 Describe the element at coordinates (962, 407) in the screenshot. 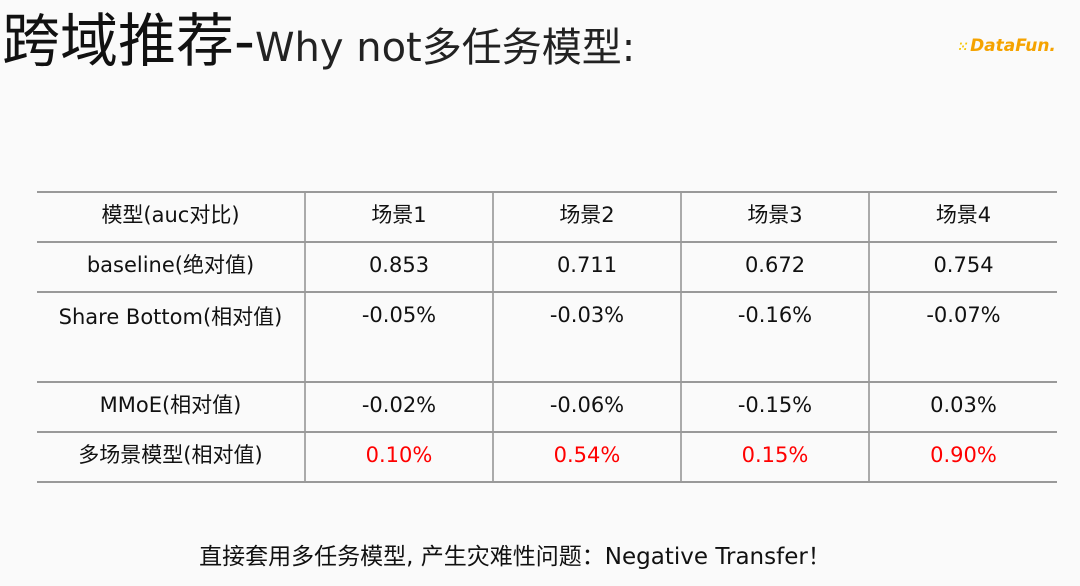

I see `cell: 0.03%` at that location.